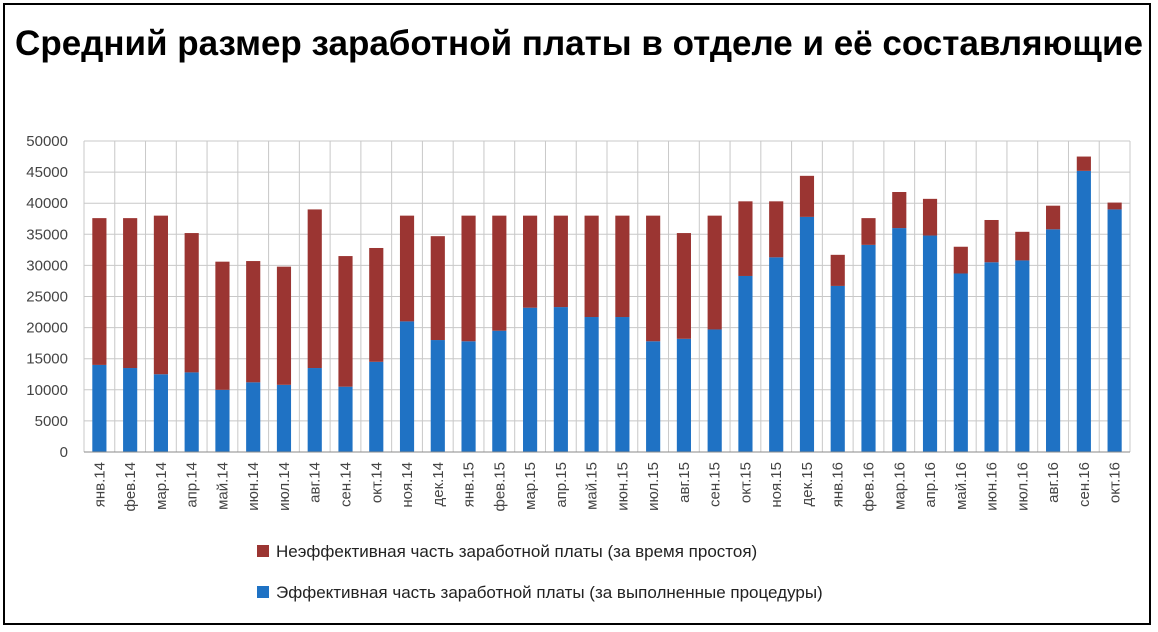 The height and width of the screenshot is (632, 1158). I want to click on bar-ineffective-сен.15, so click(714, 272).